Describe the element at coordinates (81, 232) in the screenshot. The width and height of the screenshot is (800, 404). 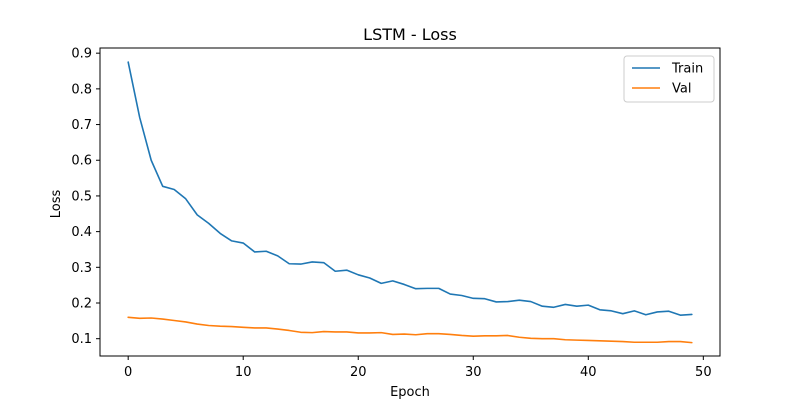
I see `y-tick-label: 0.4` at that location.